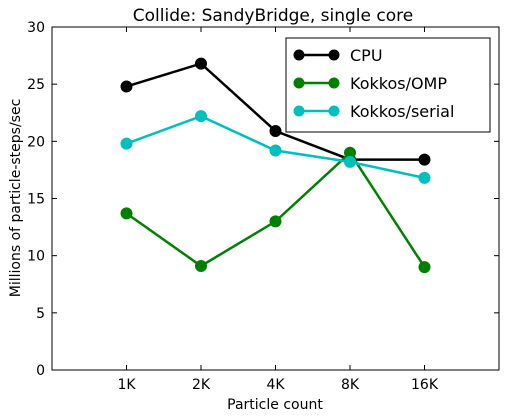 The width and height of the screenshot is (506, 419). What do you see at coordinates (350, 385) in the screenshot?
I see `x-tick-label: 8K` at bounding box center [350, 385].